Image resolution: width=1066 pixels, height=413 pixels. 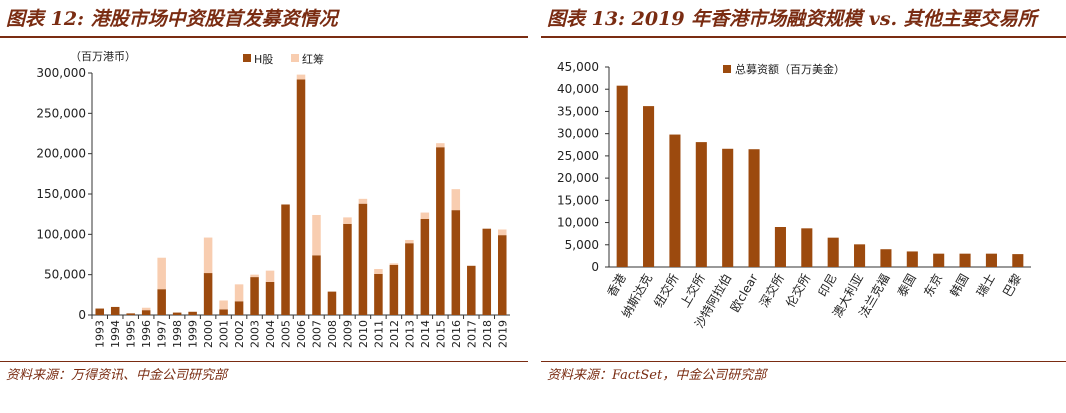 I want to click on bar-h-share-2000, so click(x=208, y=294).